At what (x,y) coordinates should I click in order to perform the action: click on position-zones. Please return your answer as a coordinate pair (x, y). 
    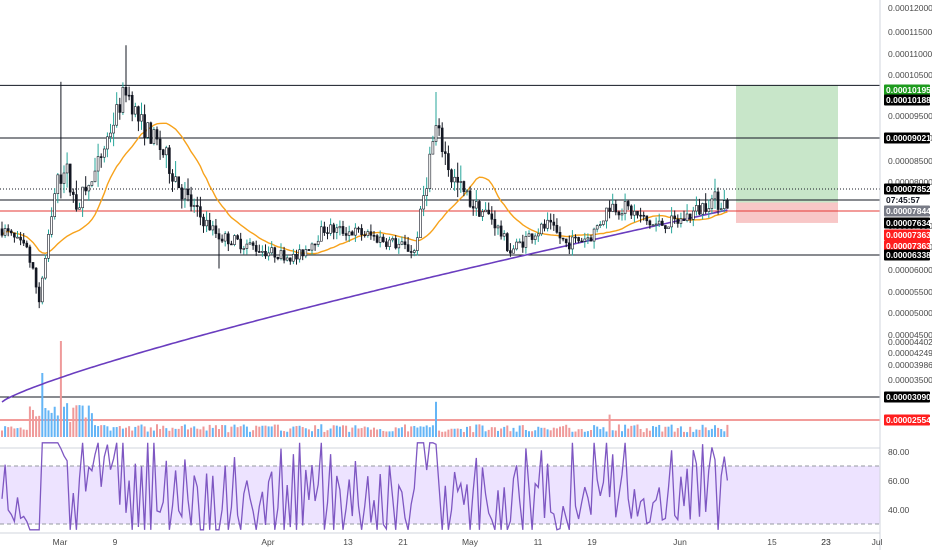
    Looking at the image, I should click on (787, 154).